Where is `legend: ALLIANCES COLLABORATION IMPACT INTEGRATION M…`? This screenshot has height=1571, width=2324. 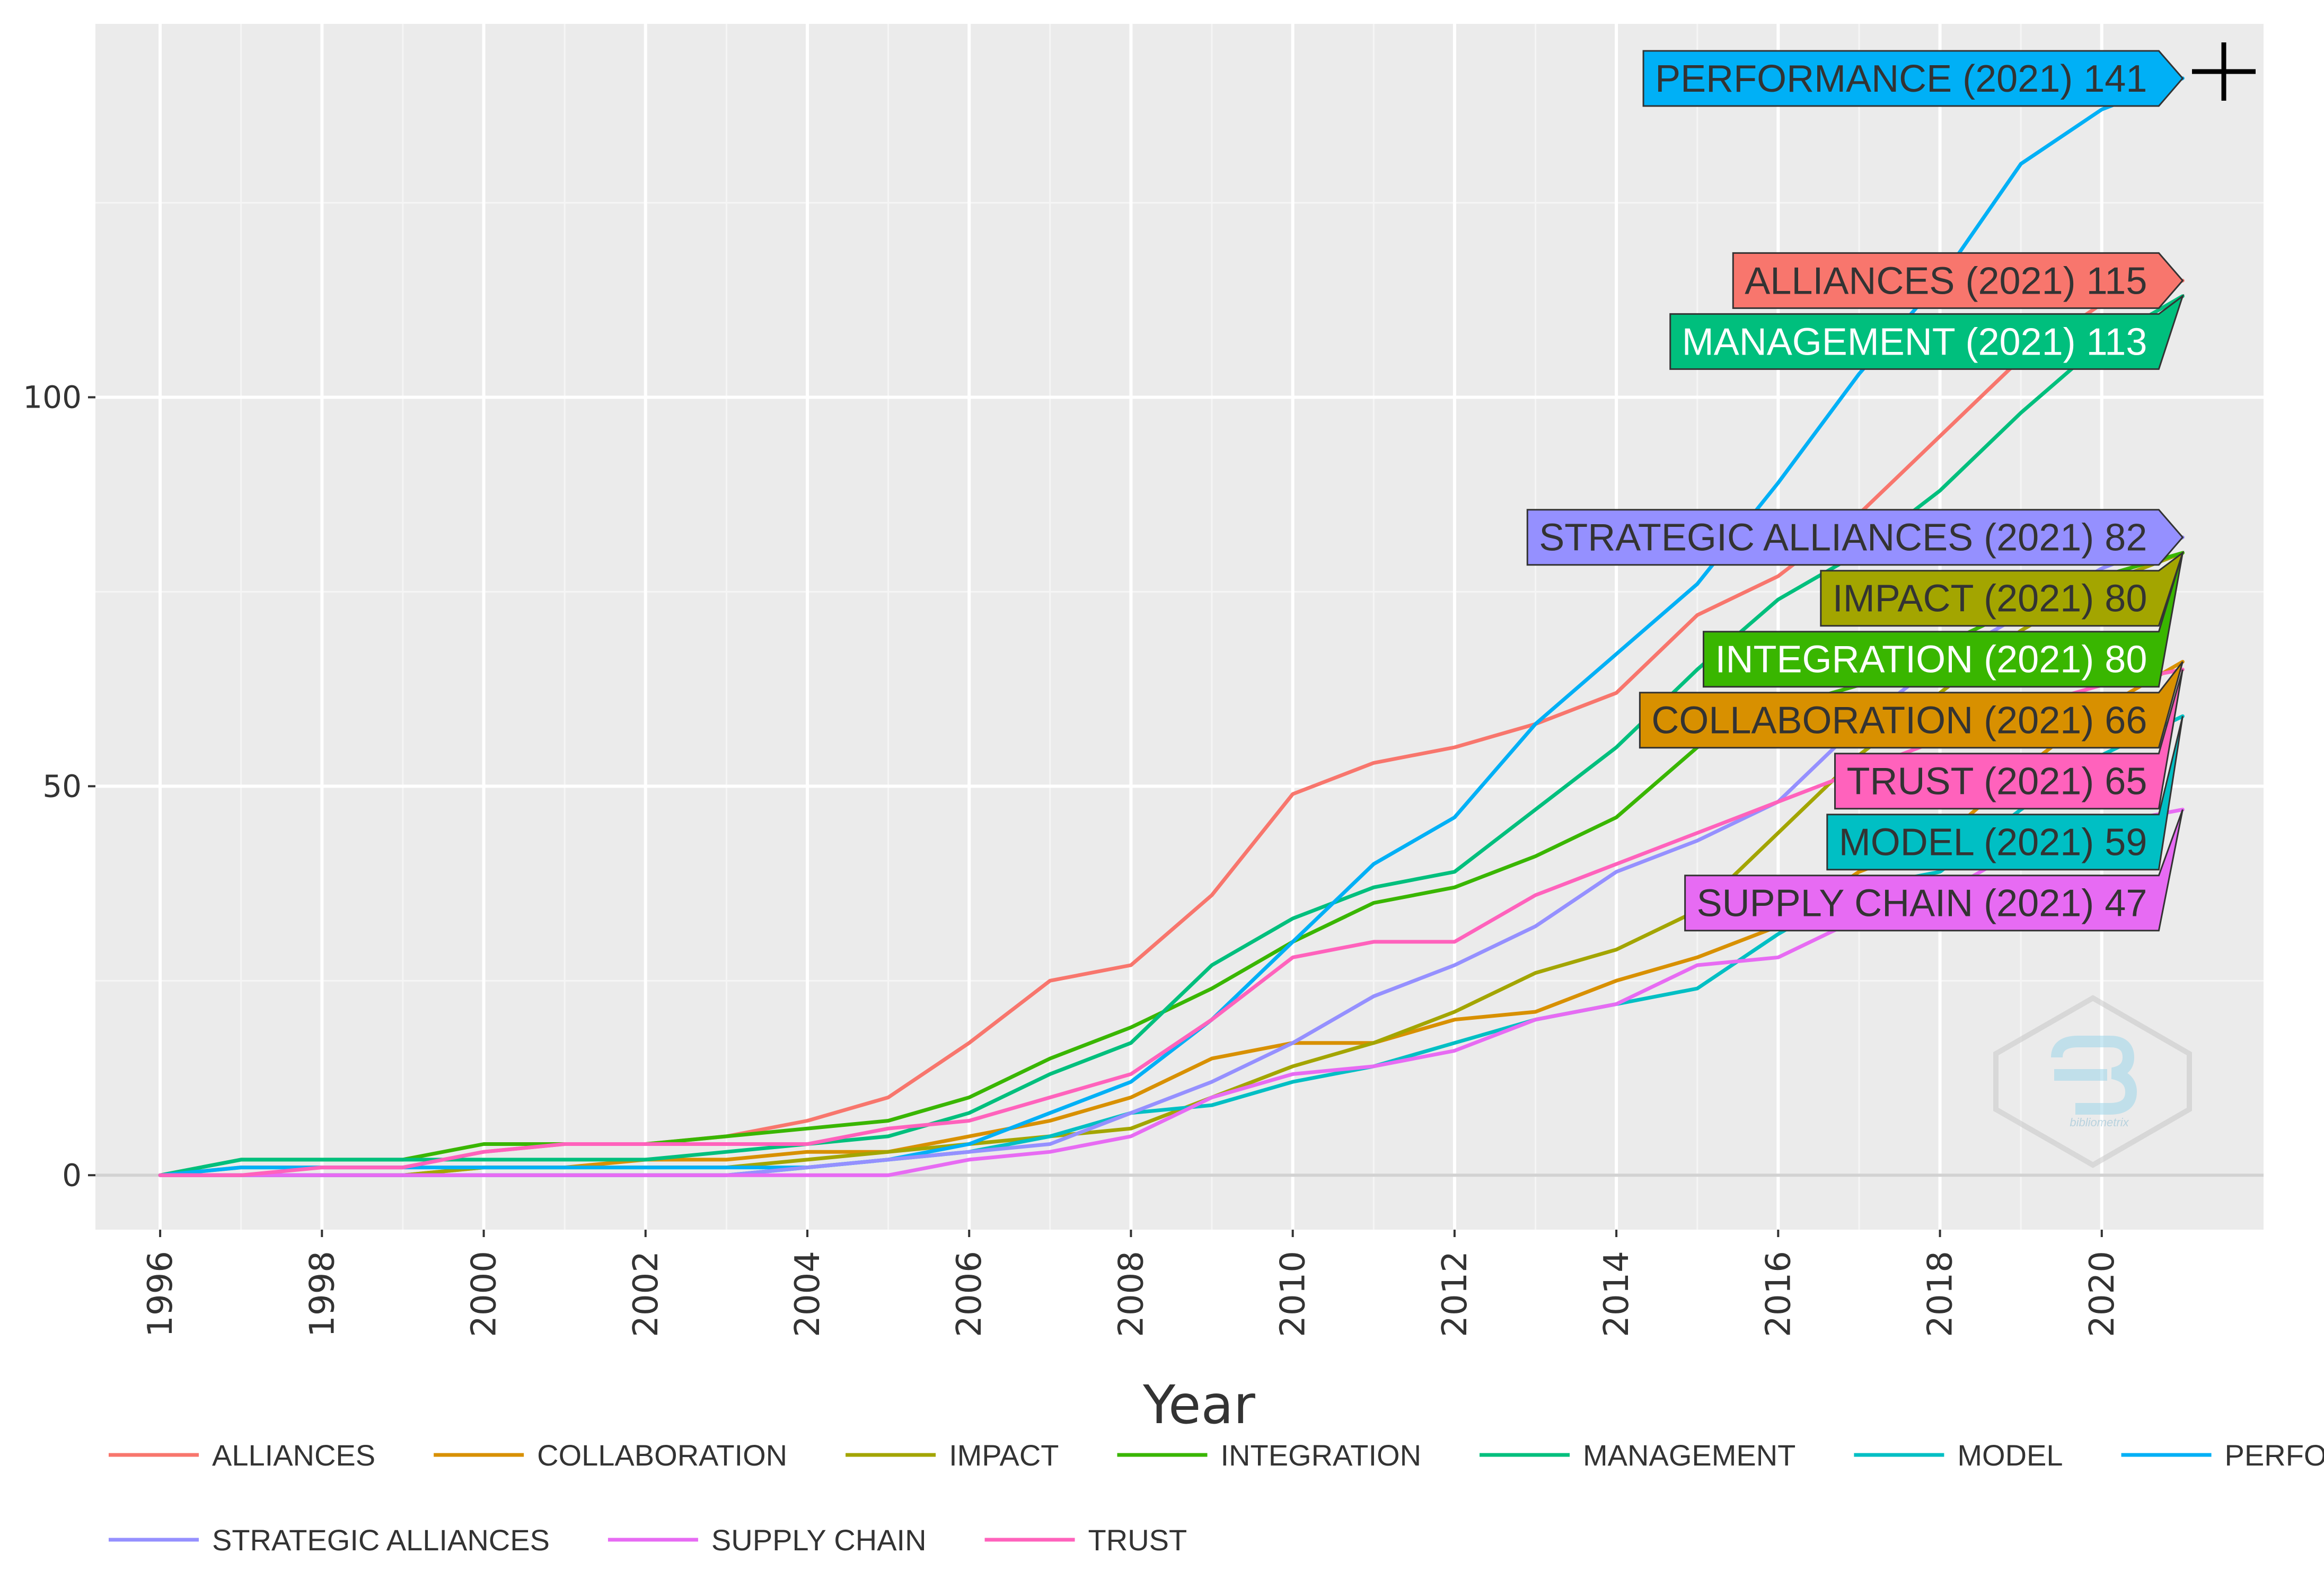 legend: ALLIANCES COLLABORATION IMPACT INTEGRATION M… is located at coordinates (1216, 1498).